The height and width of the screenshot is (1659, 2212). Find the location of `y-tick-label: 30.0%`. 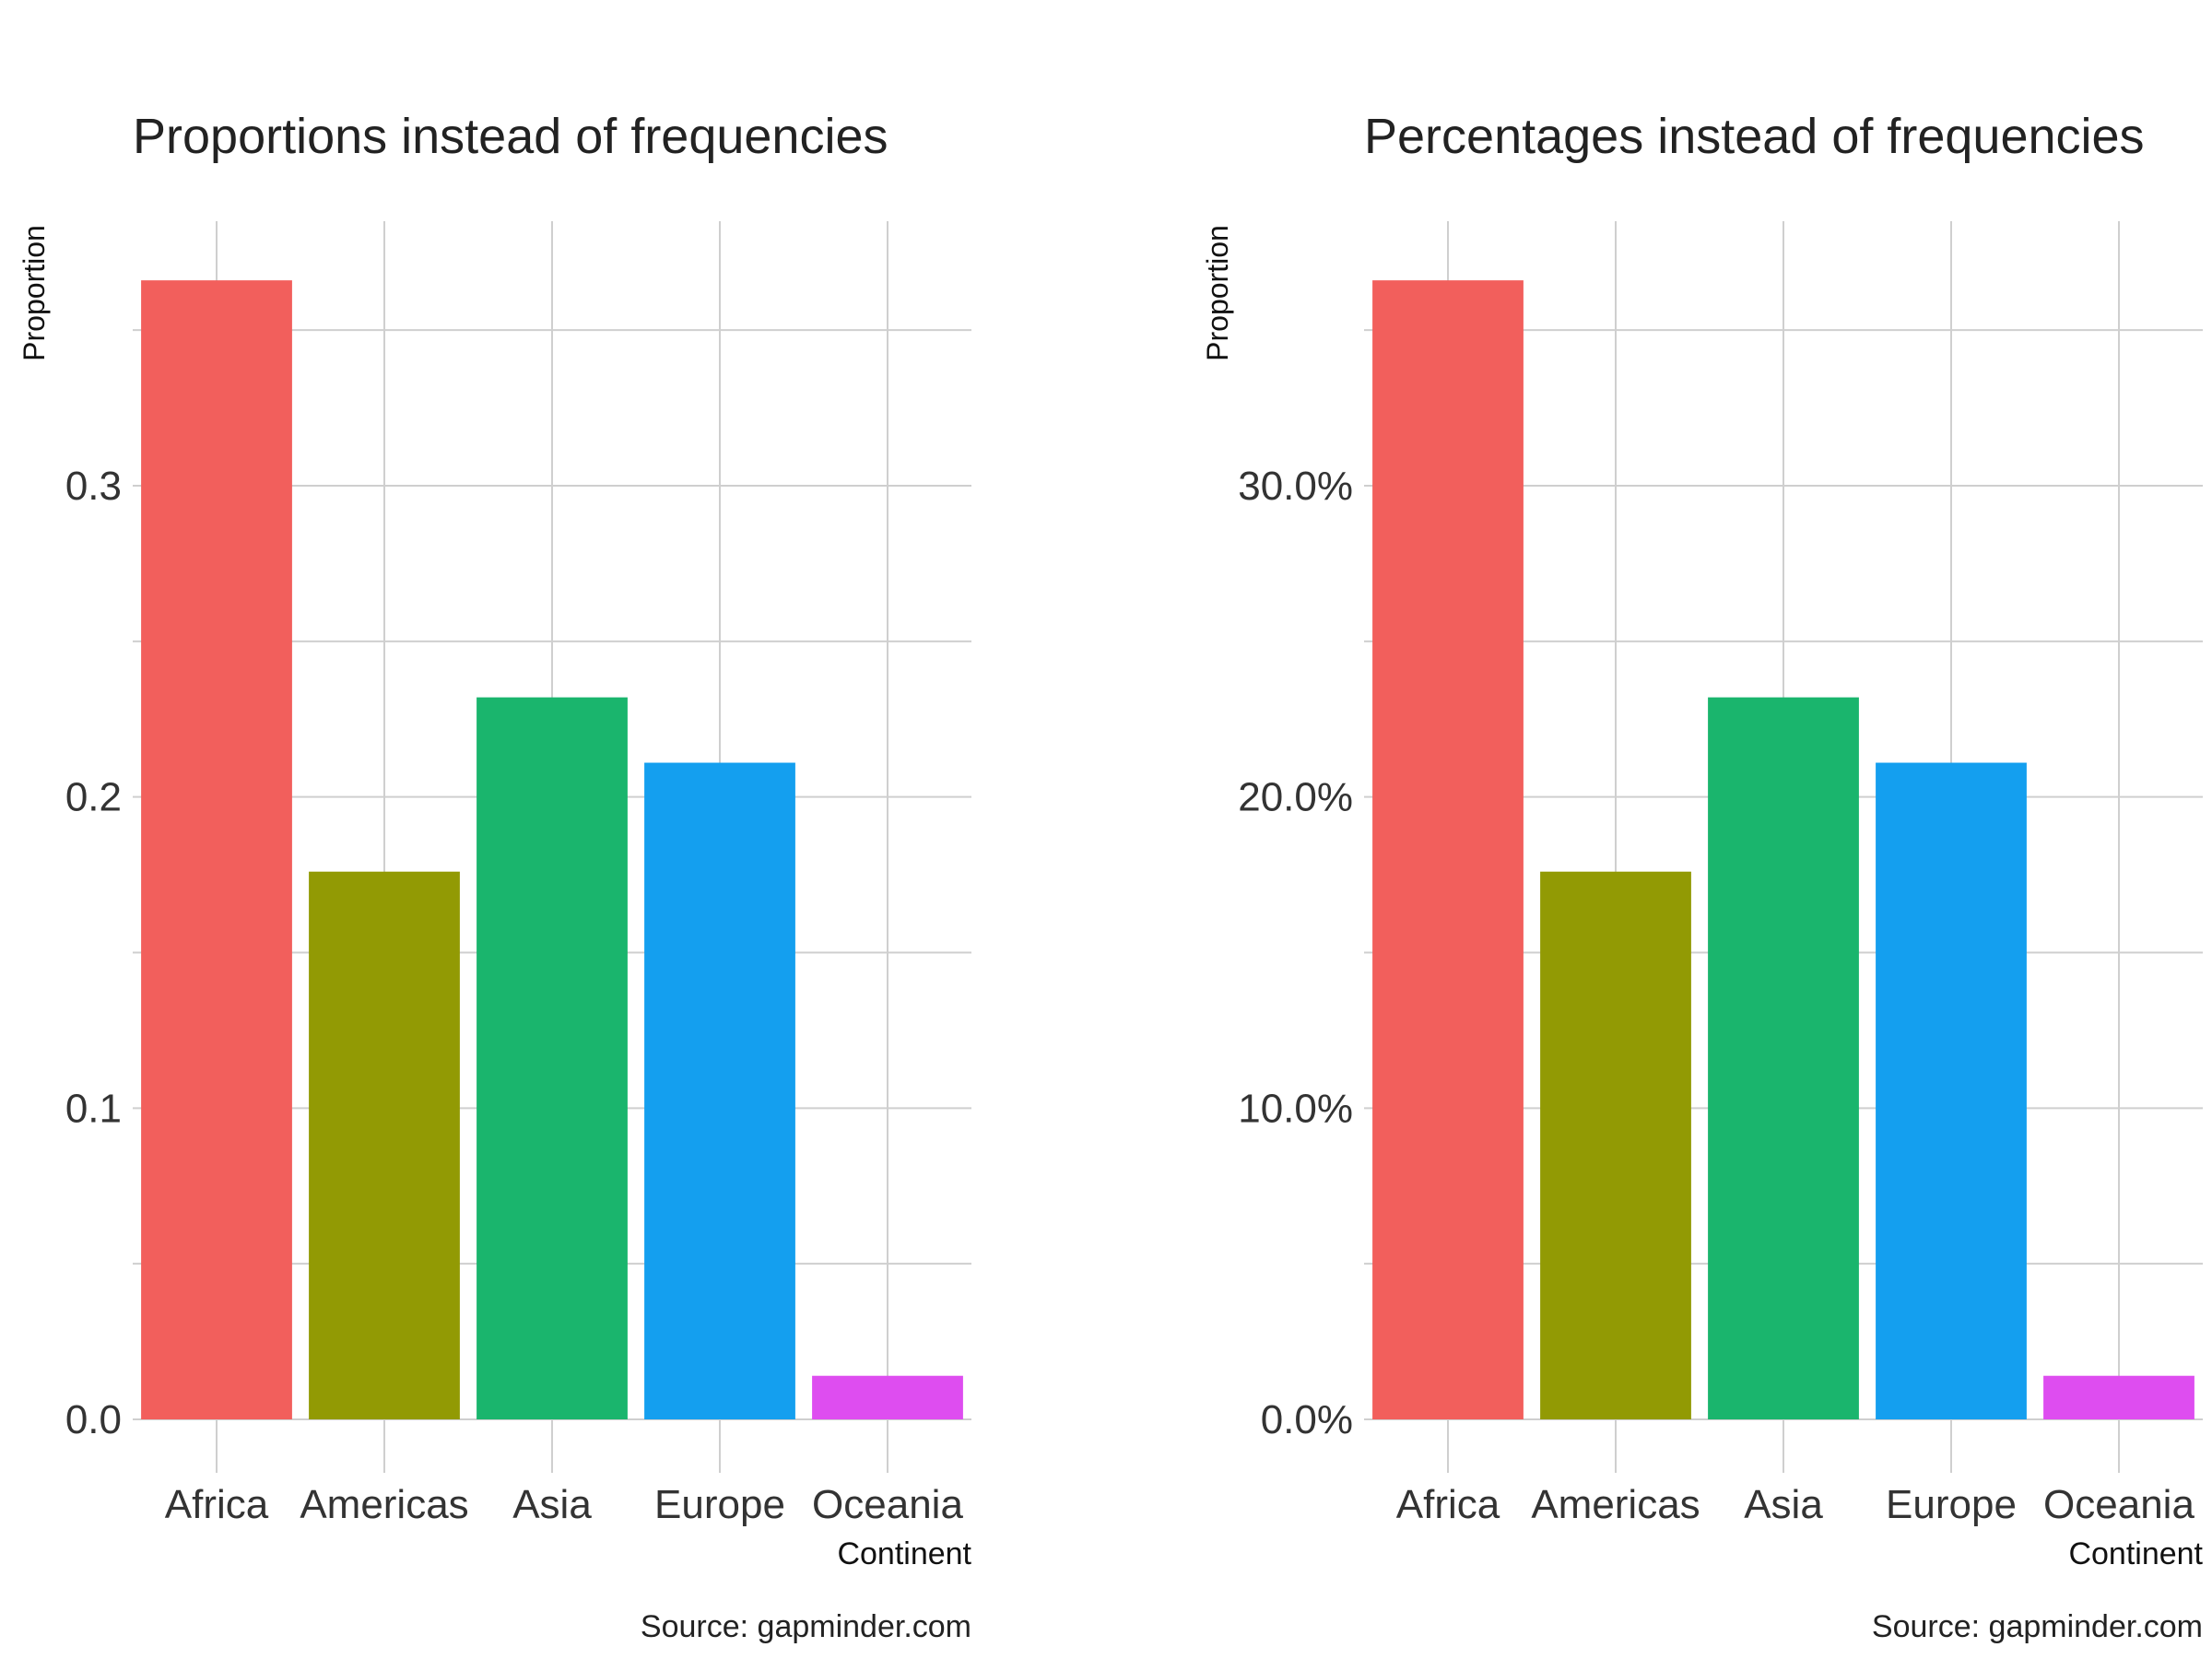

y-tick-label: 30.0% is located at coordinates (1295, 486).